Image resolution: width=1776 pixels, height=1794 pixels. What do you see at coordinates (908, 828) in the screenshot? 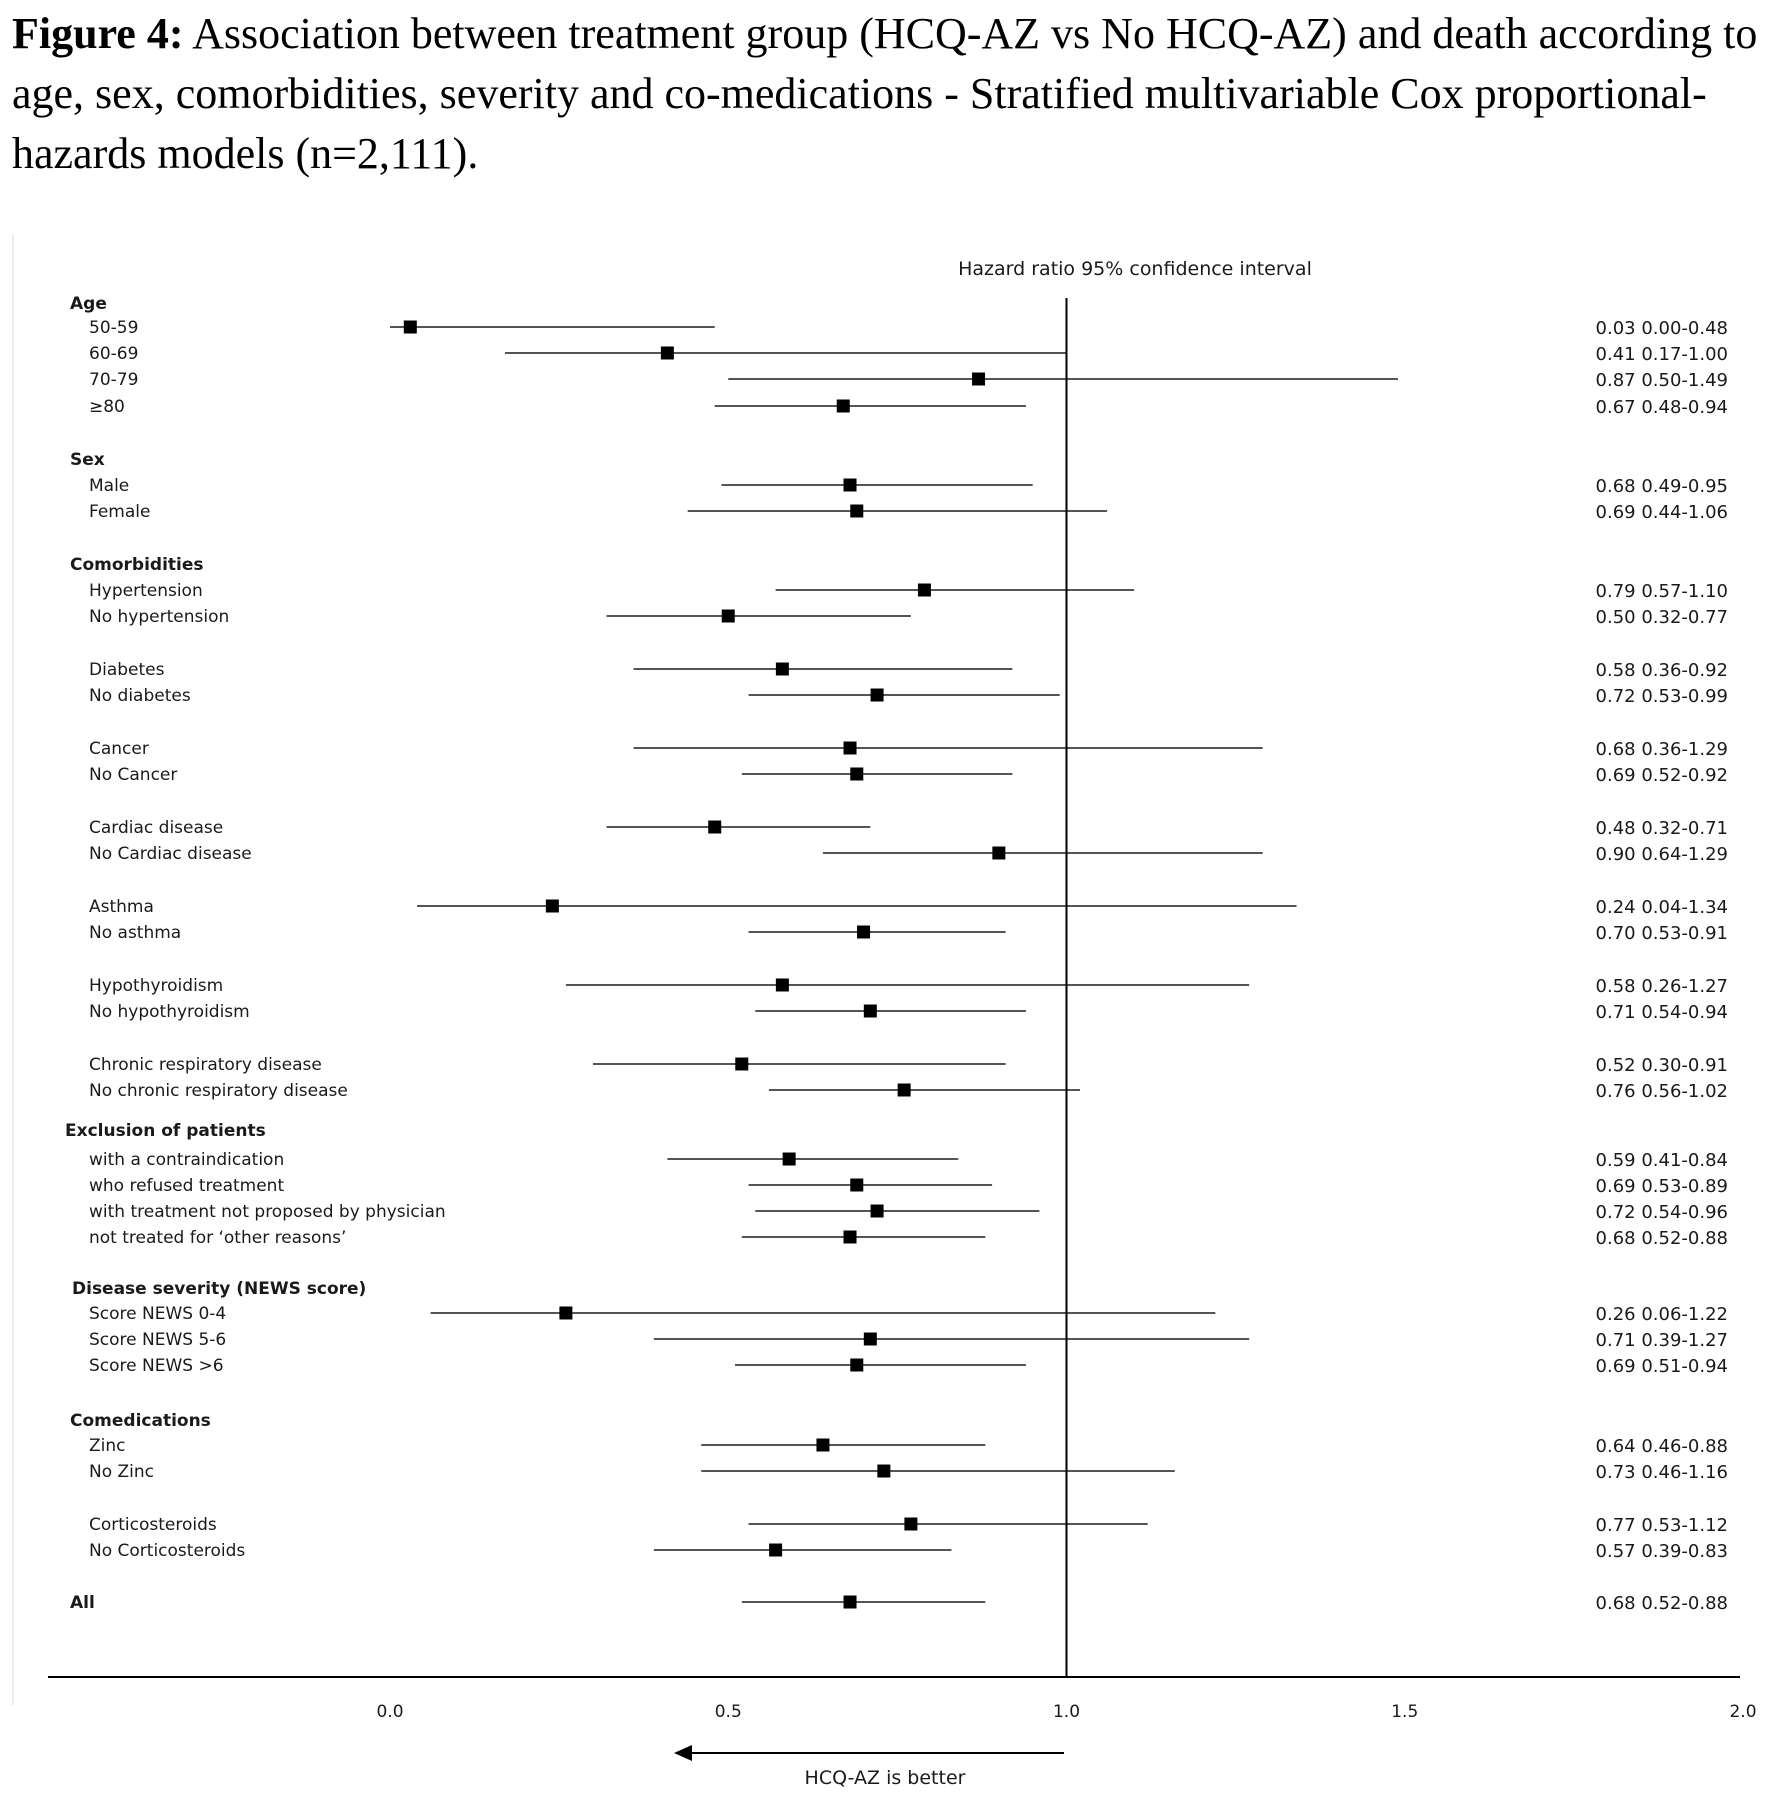
I see `row-cardiac-disease: Cardiac disease 0.48 0.32-0.71` at bounding box center [908, 828].